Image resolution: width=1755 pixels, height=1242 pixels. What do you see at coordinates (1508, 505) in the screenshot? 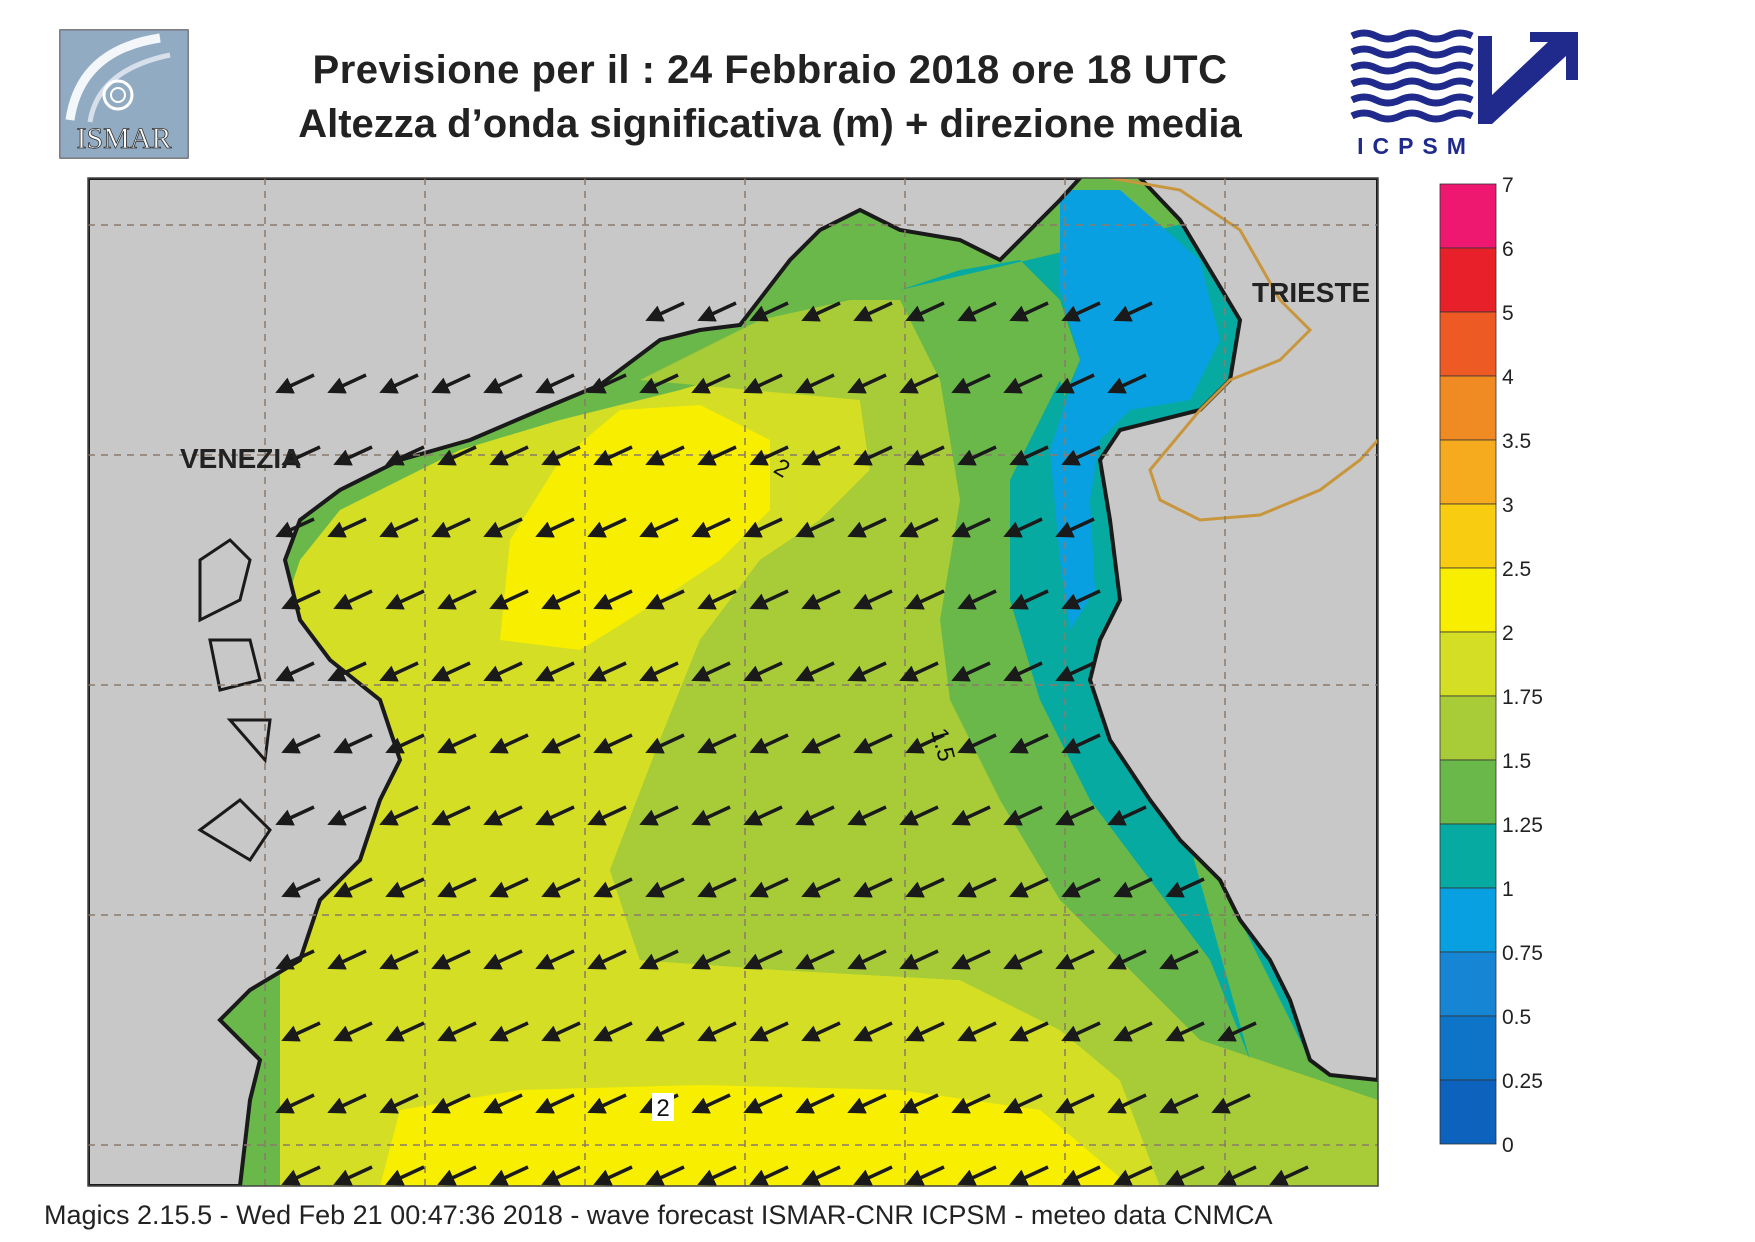
I see `legend-label: 3` at bounding box center [1508, 505].